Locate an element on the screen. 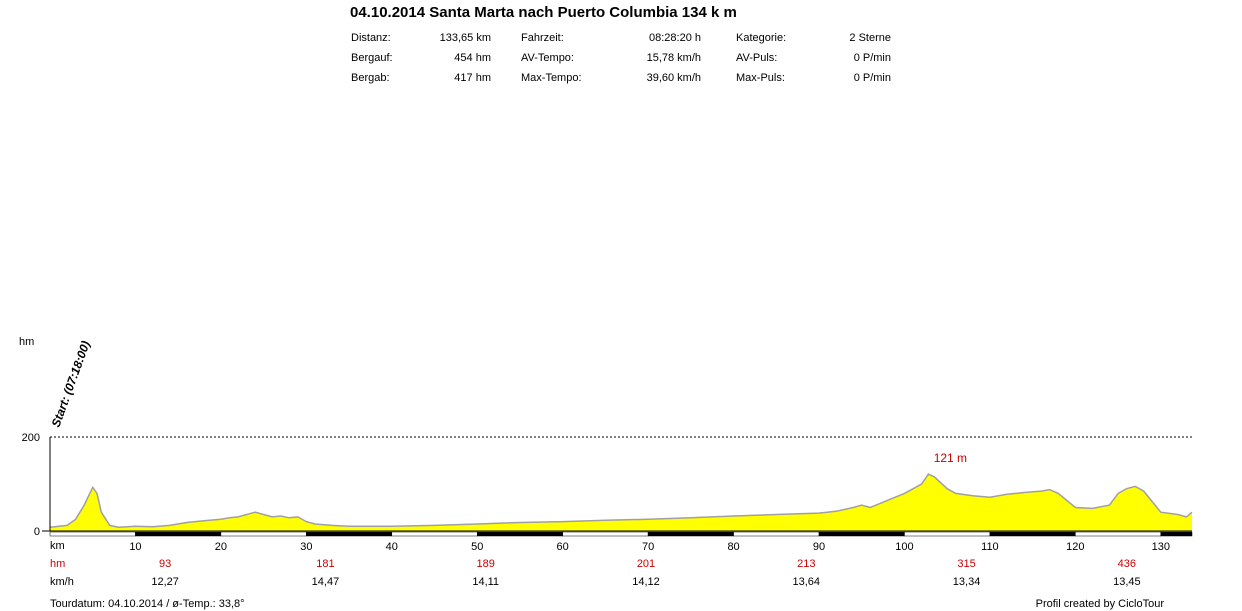  x-tick-label: 70 is located at coordinates (648, 547).